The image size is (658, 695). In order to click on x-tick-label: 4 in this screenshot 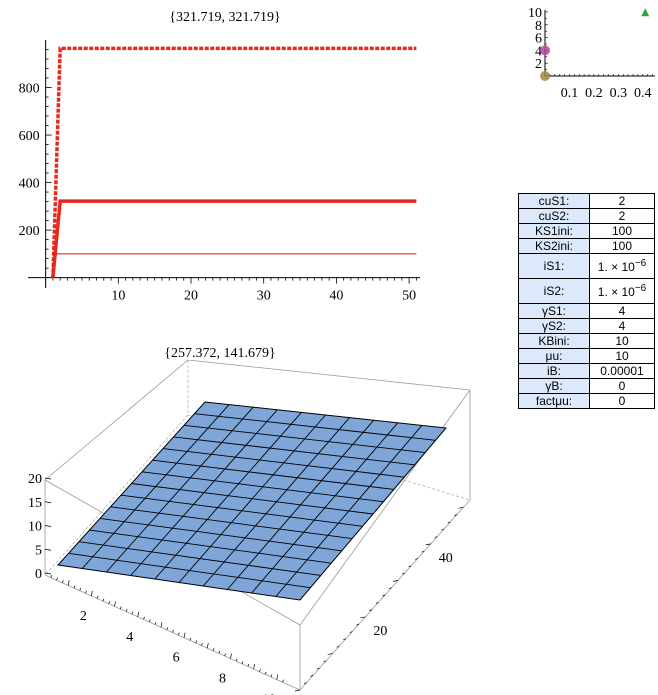, I will do `click(129, 637)`.